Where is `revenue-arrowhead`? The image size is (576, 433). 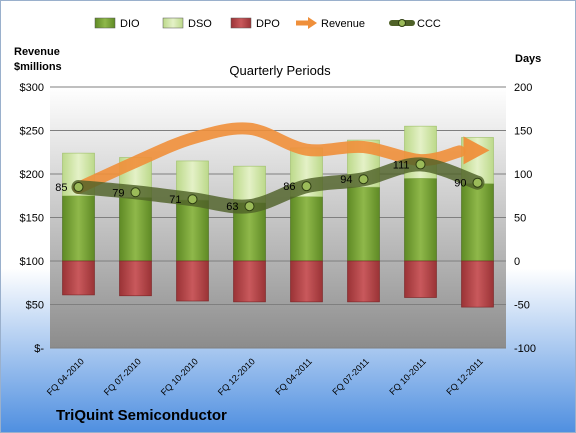
revenue-arrowhead is located at coordinates (476, 150).